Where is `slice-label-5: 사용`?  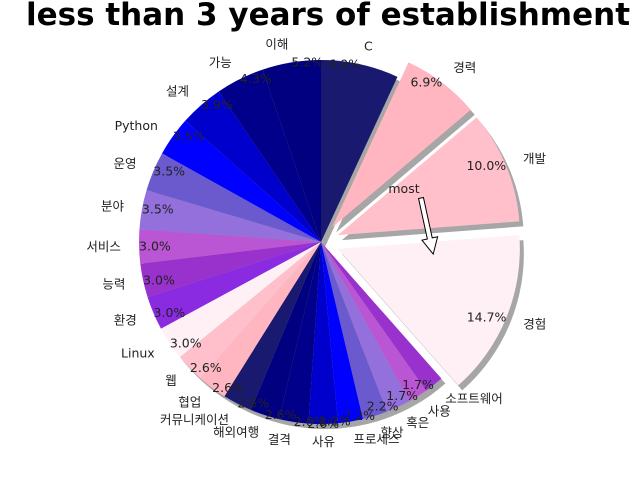
slice-label-5: 사용 is located at coordinates (439, 410).